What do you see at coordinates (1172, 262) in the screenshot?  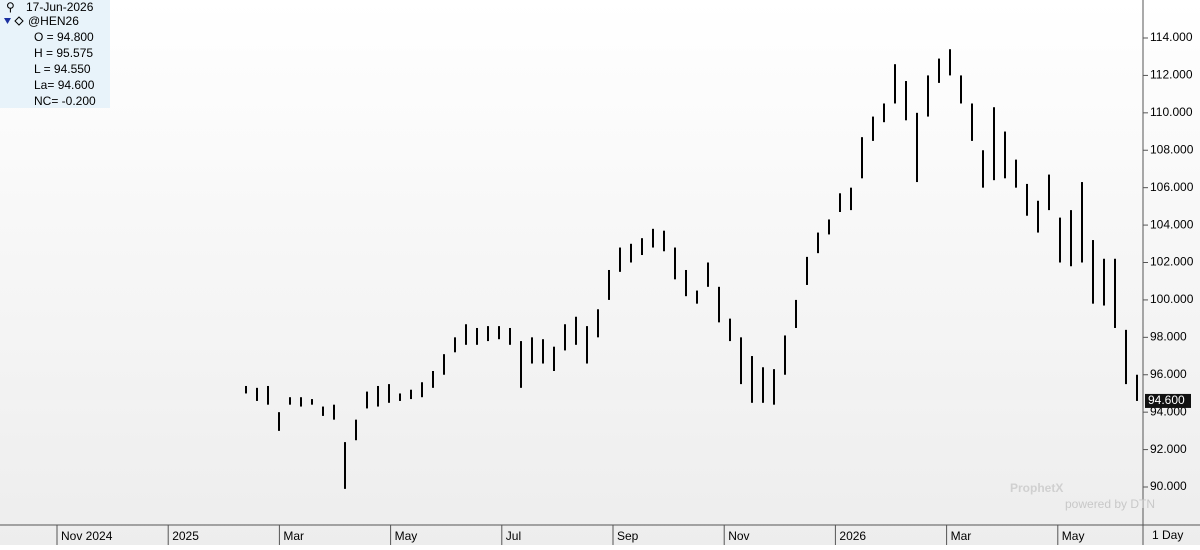 I see `y-tick-label: 102.000` at bounding box center [1172, 262].